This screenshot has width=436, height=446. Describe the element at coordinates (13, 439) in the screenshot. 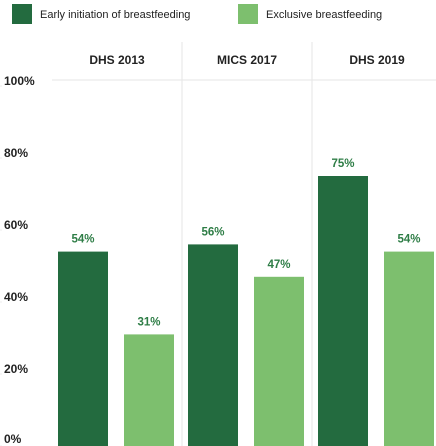

I see `y-tick-label: 0%` at that location.